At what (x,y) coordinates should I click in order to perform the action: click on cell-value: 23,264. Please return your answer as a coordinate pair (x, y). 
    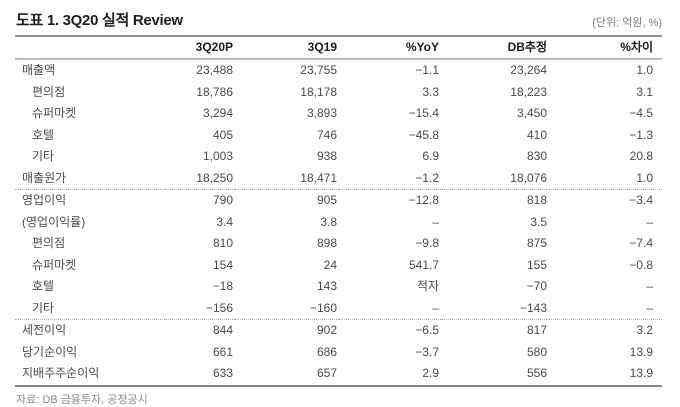
    Looking at the image, I should click on (528, 70).